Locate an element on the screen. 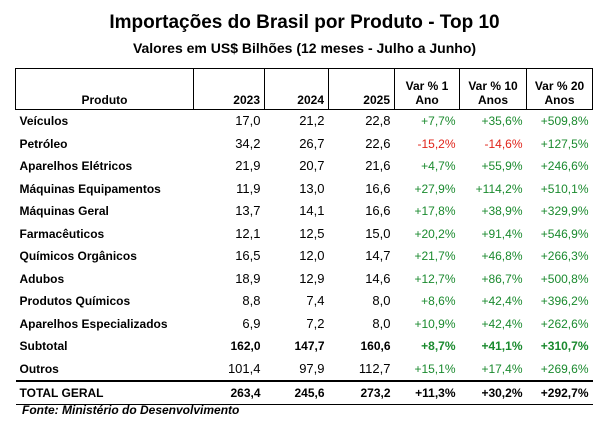 The image size is (609, 428). cell-2023: 11,9 is located at coordinates (248, 188).